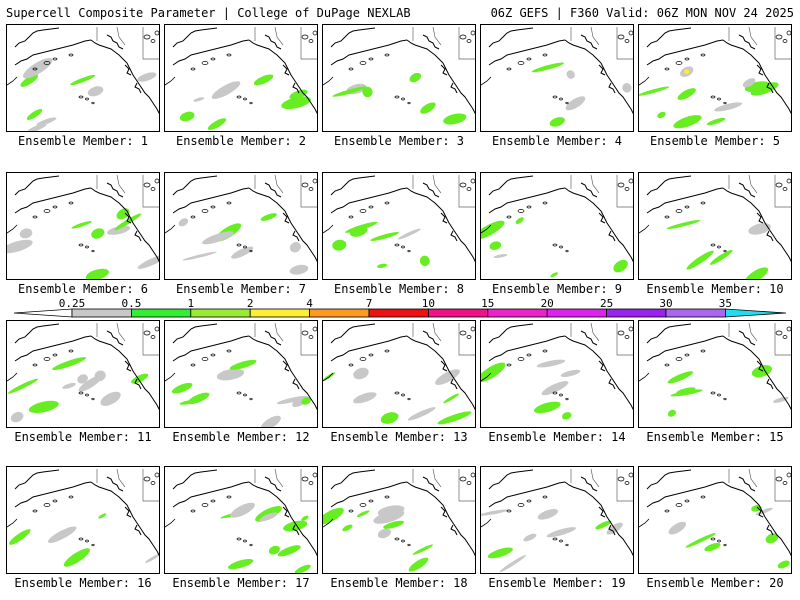 This screenshot has width=800, height=600. What do you see at coordinates (399, 141) in the screenshot?
I see `ensemble-member-label: Ensemble Member: 3` at bounding box center [399, 141].